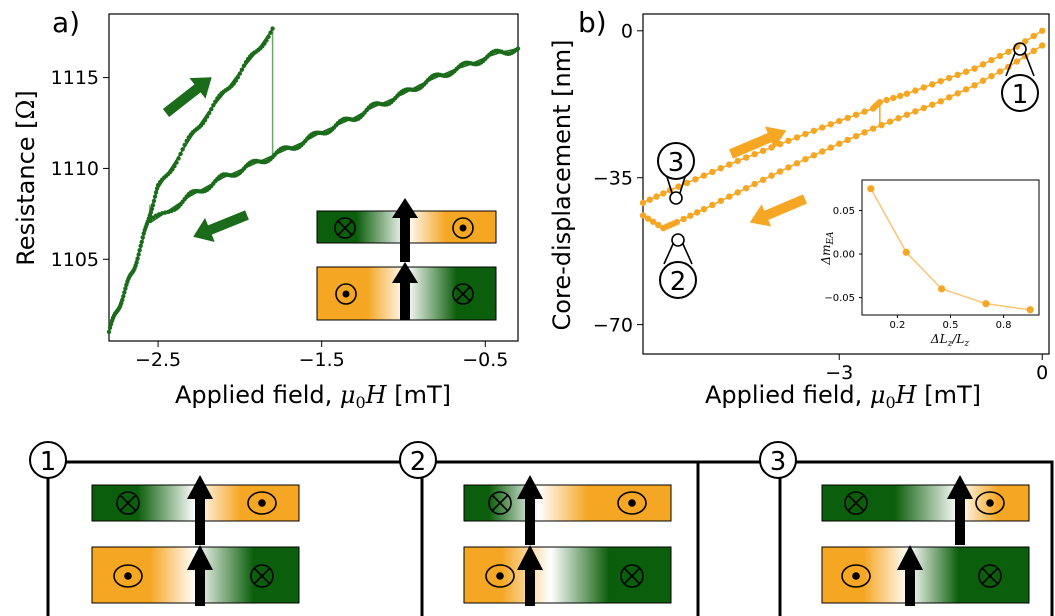 This screenshot has width=1055, height=616. I want to click on inset-xlabel: ΔLz/Lz, so click(949, 340).